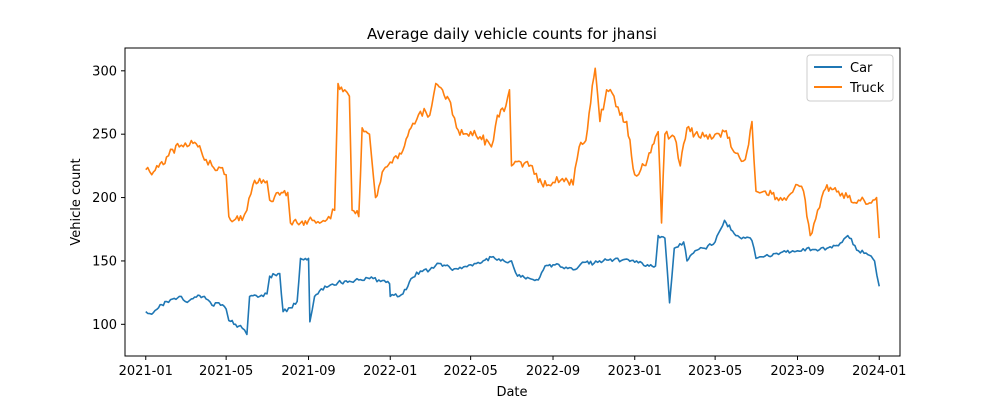  Describe the element at coordinates (226, 371) in the screenshot. I see `x-tick-label: 2021-05` at that location.